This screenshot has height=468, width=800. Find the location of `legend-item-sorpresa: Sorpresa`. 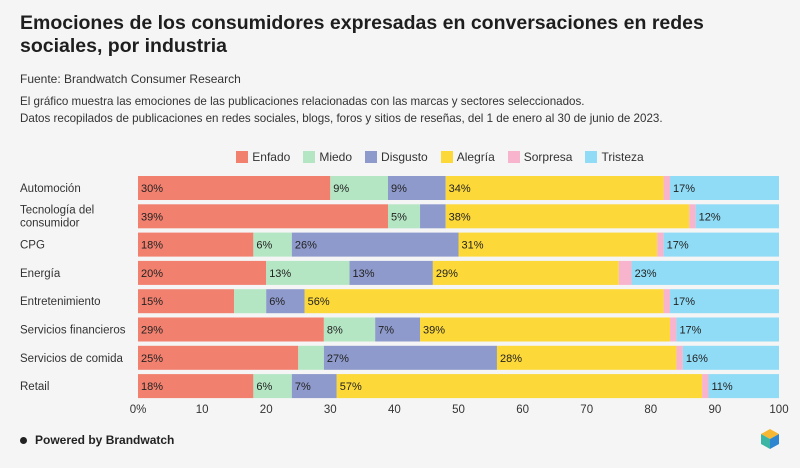

legend-item-sorpresa: Sorpresa is located at coordinates (539, 157).